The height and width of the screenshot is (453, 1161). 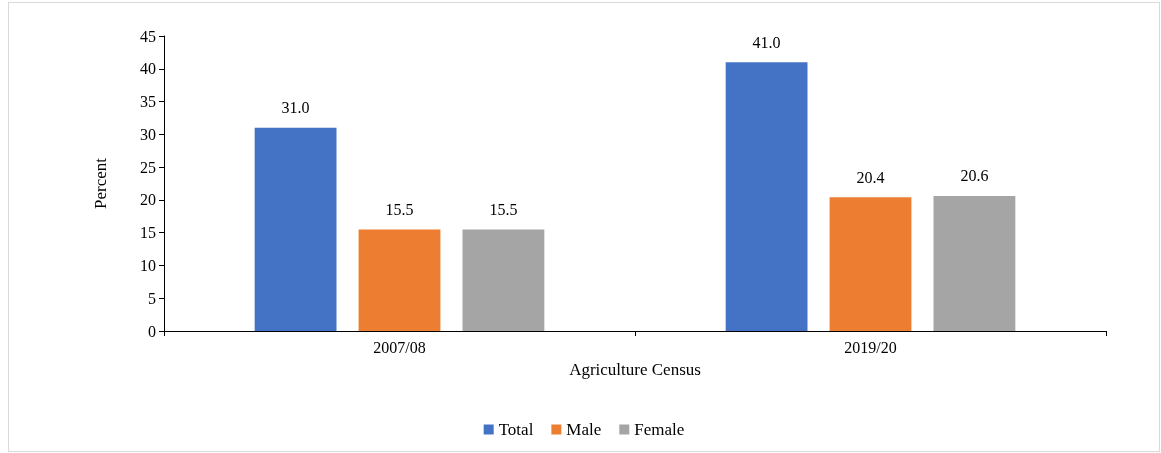 I want to click on y-tick-label: 5, so click(x=152, y=298).